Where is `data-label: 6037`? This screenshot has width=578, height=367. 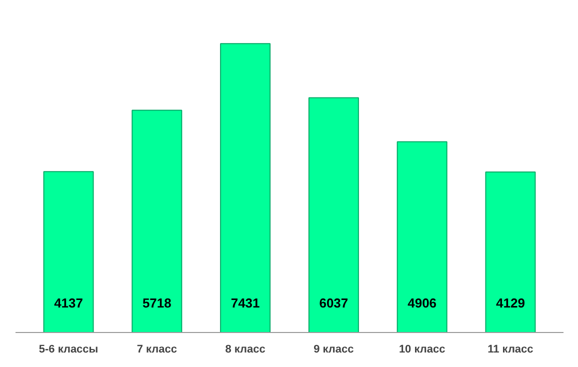 data-label: 6037 is located at coordinates (333, 303).